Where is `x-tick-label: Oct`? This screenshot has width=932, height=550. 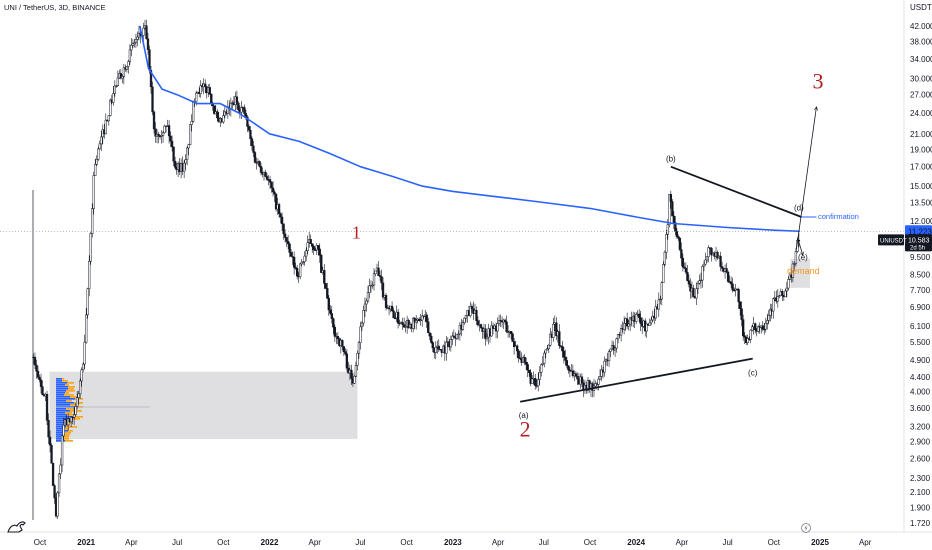
x-tick-label: Oct is located at coordinates (406, 542).